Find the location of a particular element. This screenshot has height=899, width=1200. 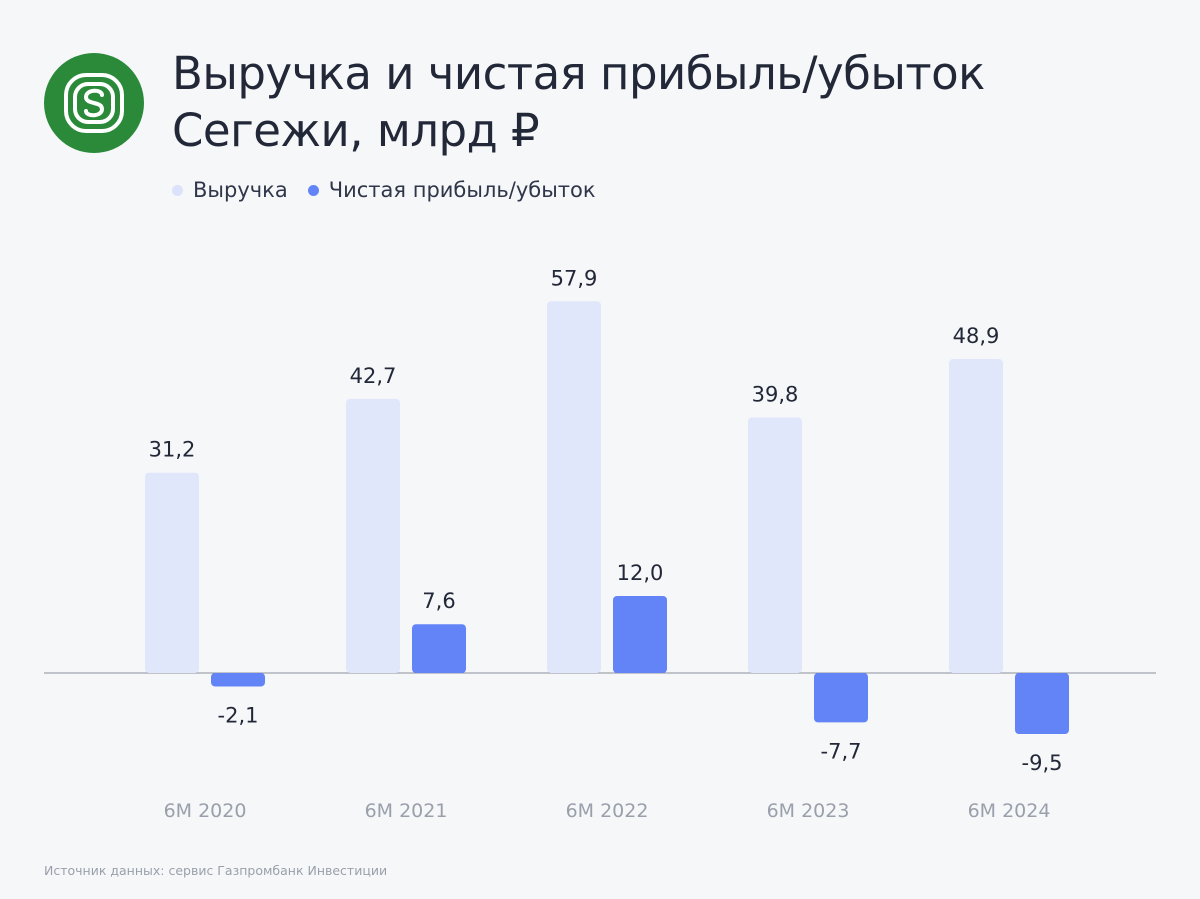

x-tick-label-4: 6М 2024 is located at coordinates (1009, 811).